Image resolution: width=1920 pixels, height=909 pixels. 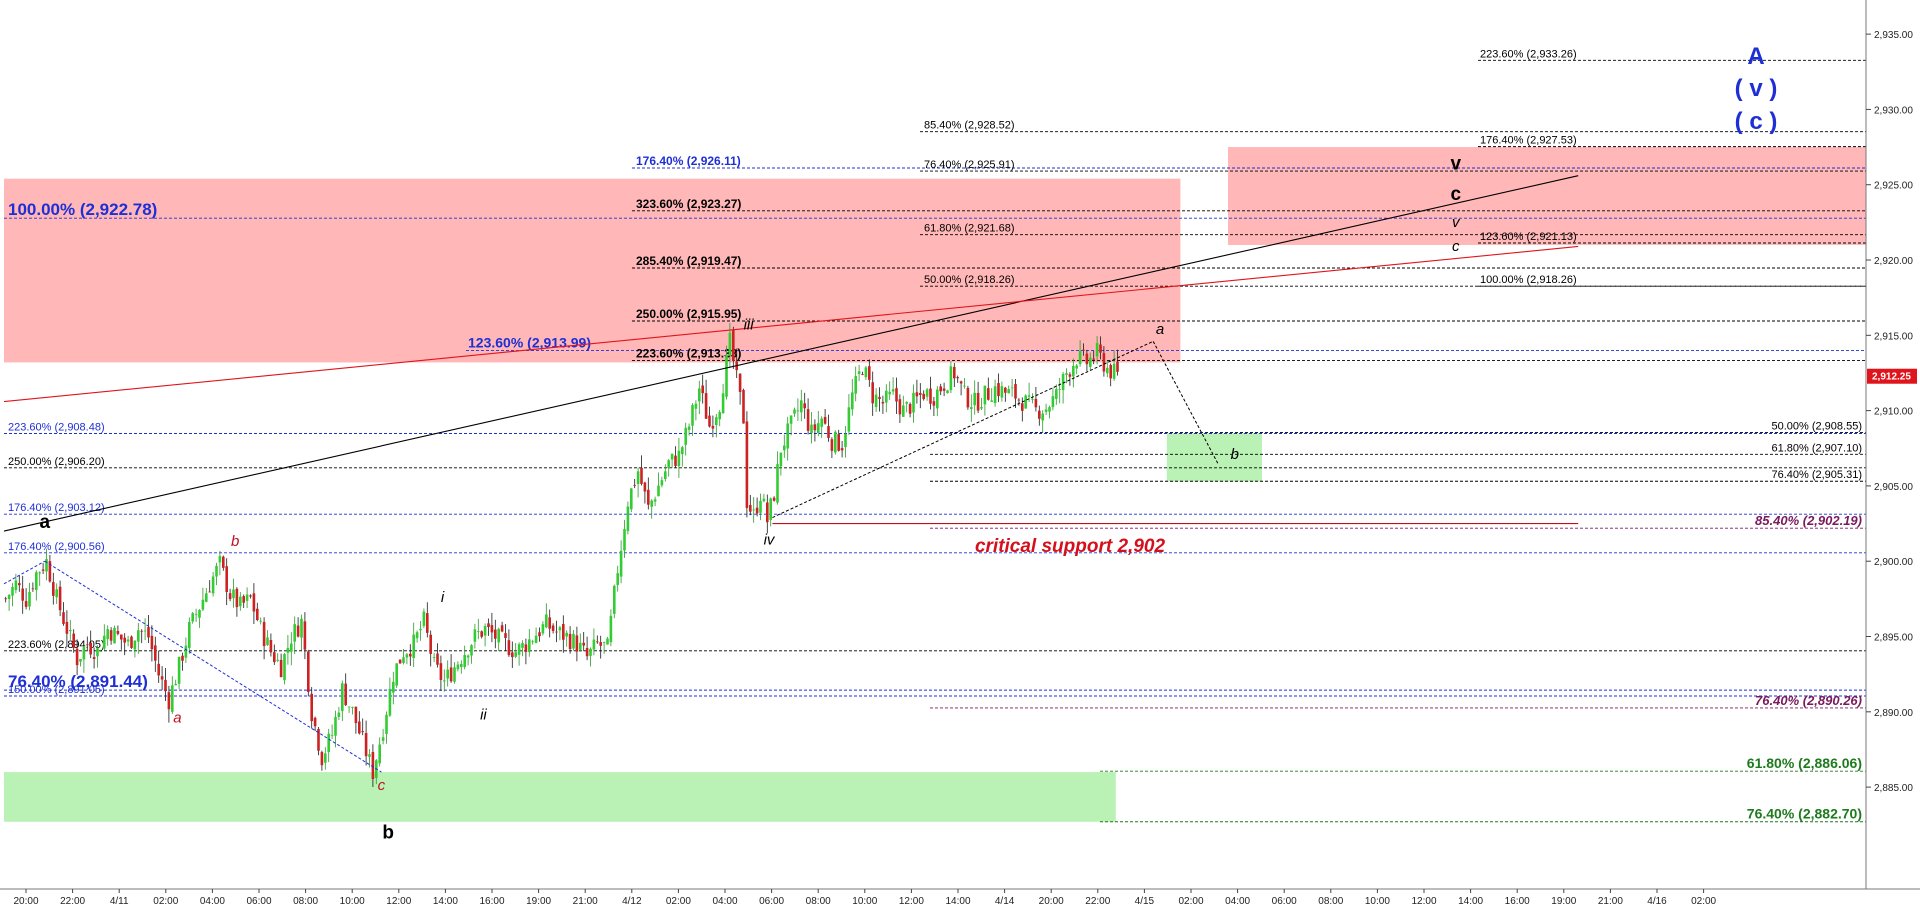 What do you see at coordinates (1893, 562) in the screenshot?
I see `price-tick-label: 2,900.00` at bounding box center [1893, 562].